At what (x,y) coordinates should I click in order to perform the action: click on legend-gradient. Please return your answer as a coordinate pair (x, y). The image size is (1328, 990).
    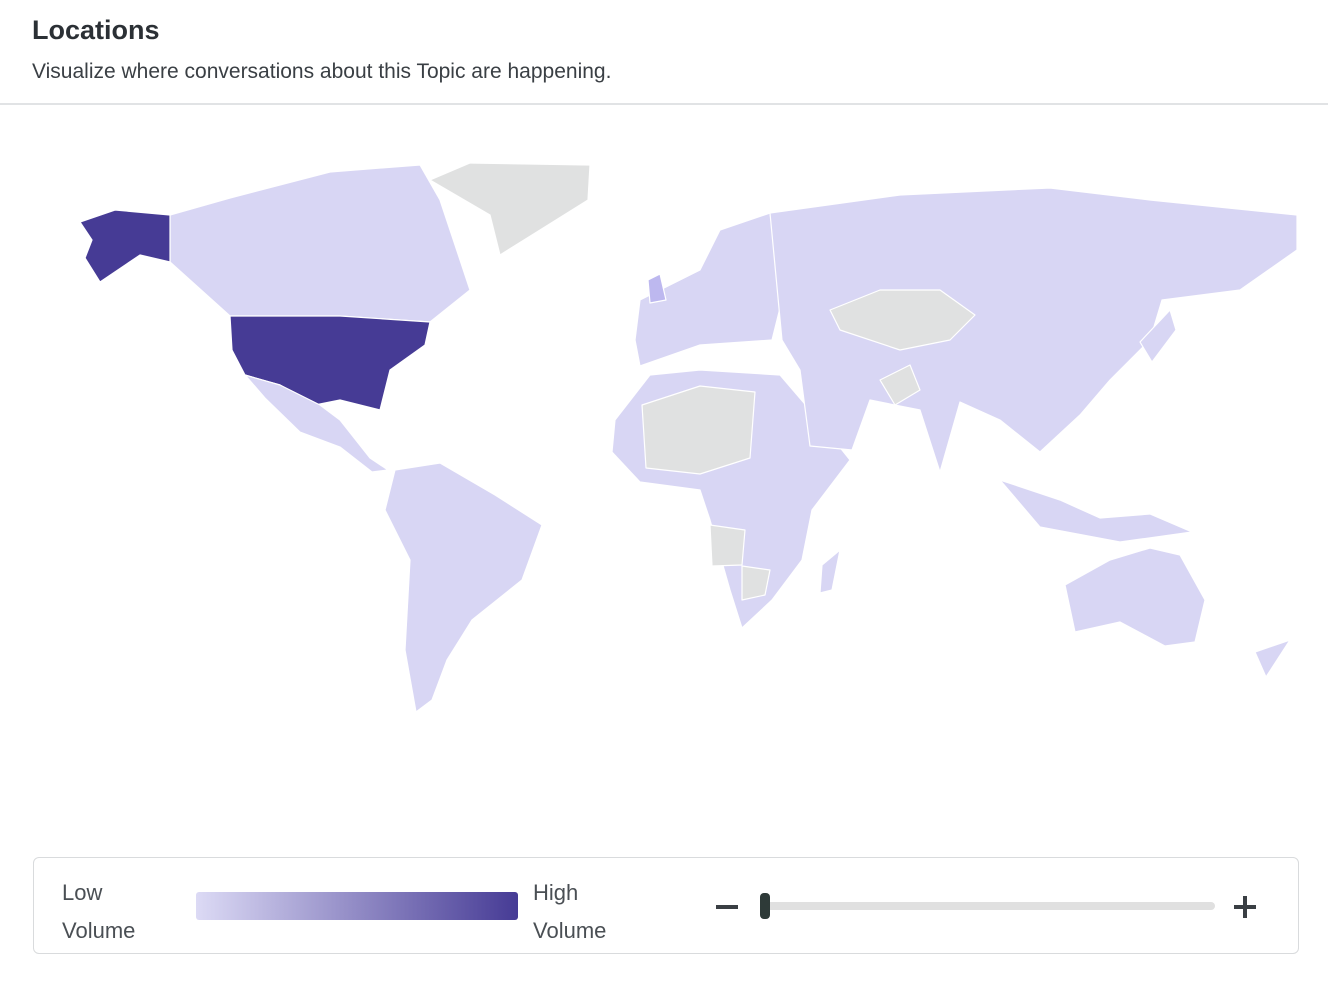
    Looking at the image, I should click on (357, 906).